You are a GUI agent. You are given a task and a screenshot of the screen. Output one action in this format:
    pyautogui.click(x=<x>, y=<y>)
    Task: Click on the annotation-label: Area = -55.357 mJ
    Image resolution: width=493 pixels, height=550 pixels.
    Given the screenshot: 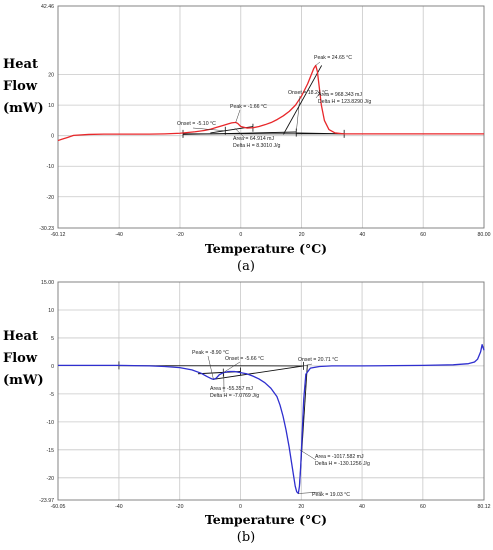 What is the action you would take?
    pyautogui.click(x=231, y=389)
    